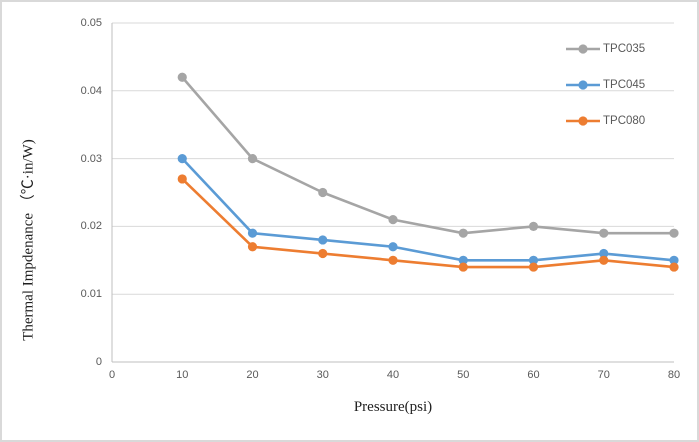 This screenshot has height=442, width=699. Describe the element at coordinates (624, 121) in the screenshot. I see `legend-label: TPC080` at that location.